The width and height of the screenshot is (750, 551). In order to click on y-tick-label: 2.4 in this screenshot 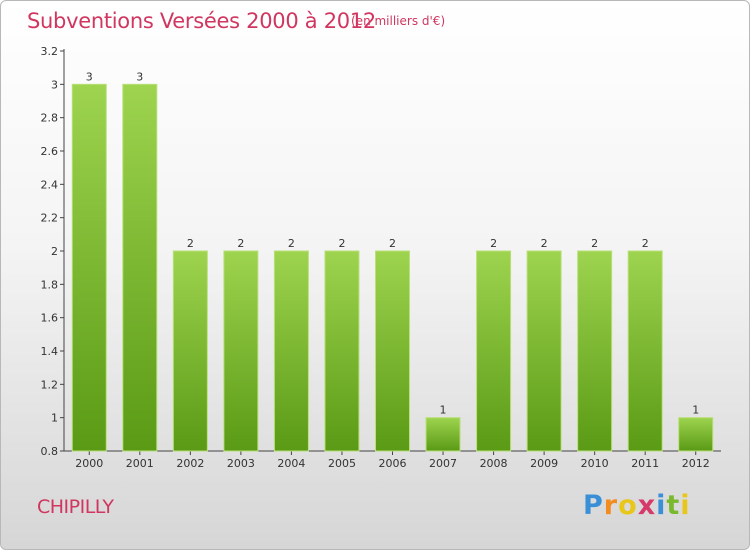, I will do `click(50, 184)`.